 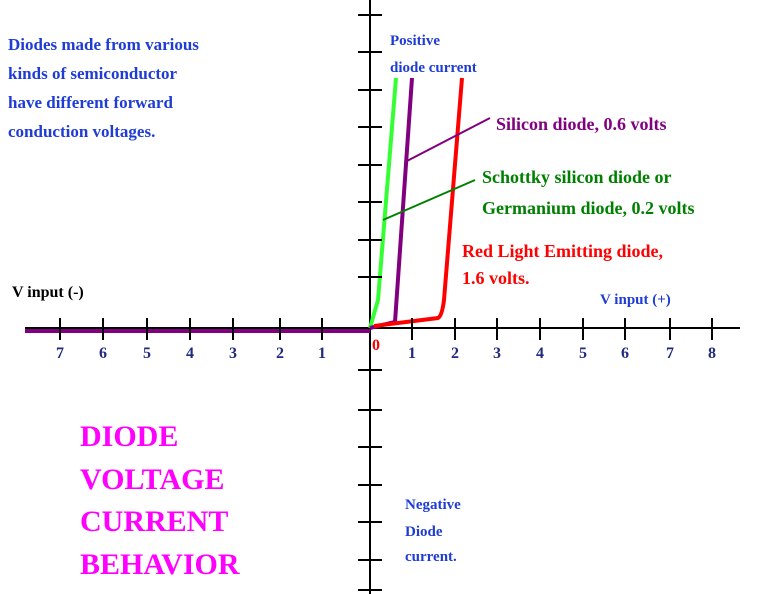 What do you see at coordinates (93, 73) in the screenshot?
I see `intro-text: kinds of semiconductor` at bounding box center [93, 73].